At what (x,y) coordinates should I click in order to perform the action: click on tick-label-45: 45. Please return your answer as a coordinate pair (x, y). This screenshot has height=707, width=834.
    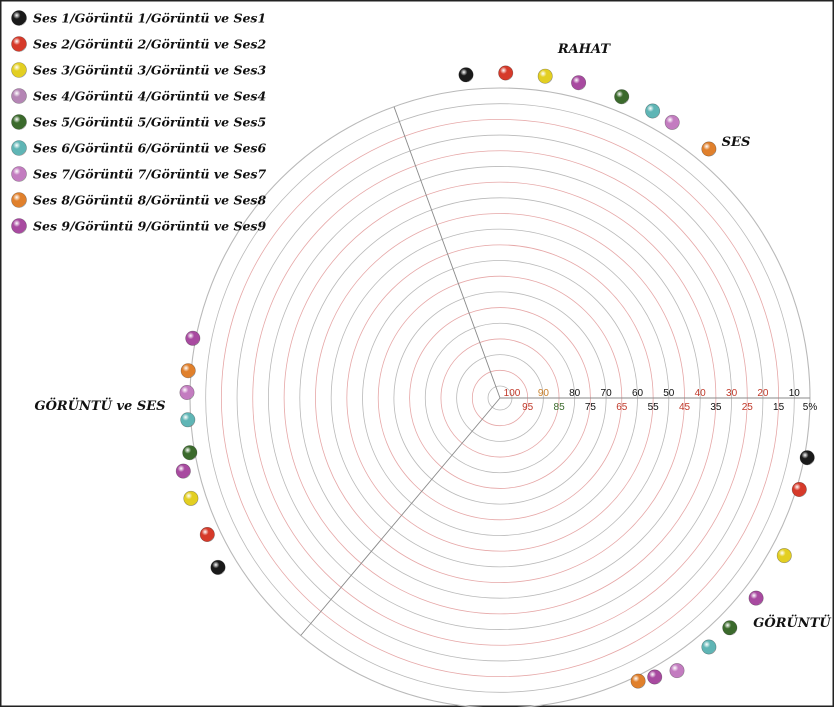
    Looking at the image, I should click on (685, 407).